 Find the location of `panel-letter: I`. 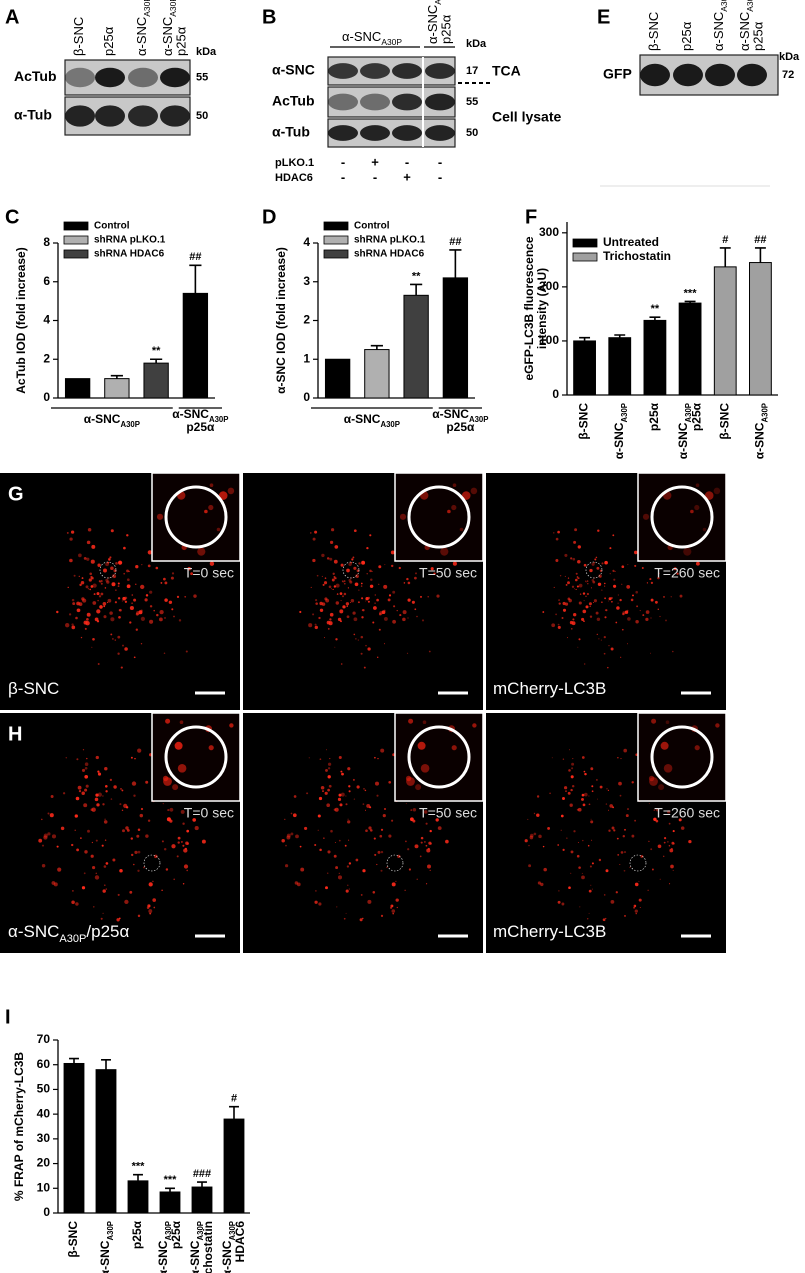

panel-letter: I is located at coordinates (8, 1017).